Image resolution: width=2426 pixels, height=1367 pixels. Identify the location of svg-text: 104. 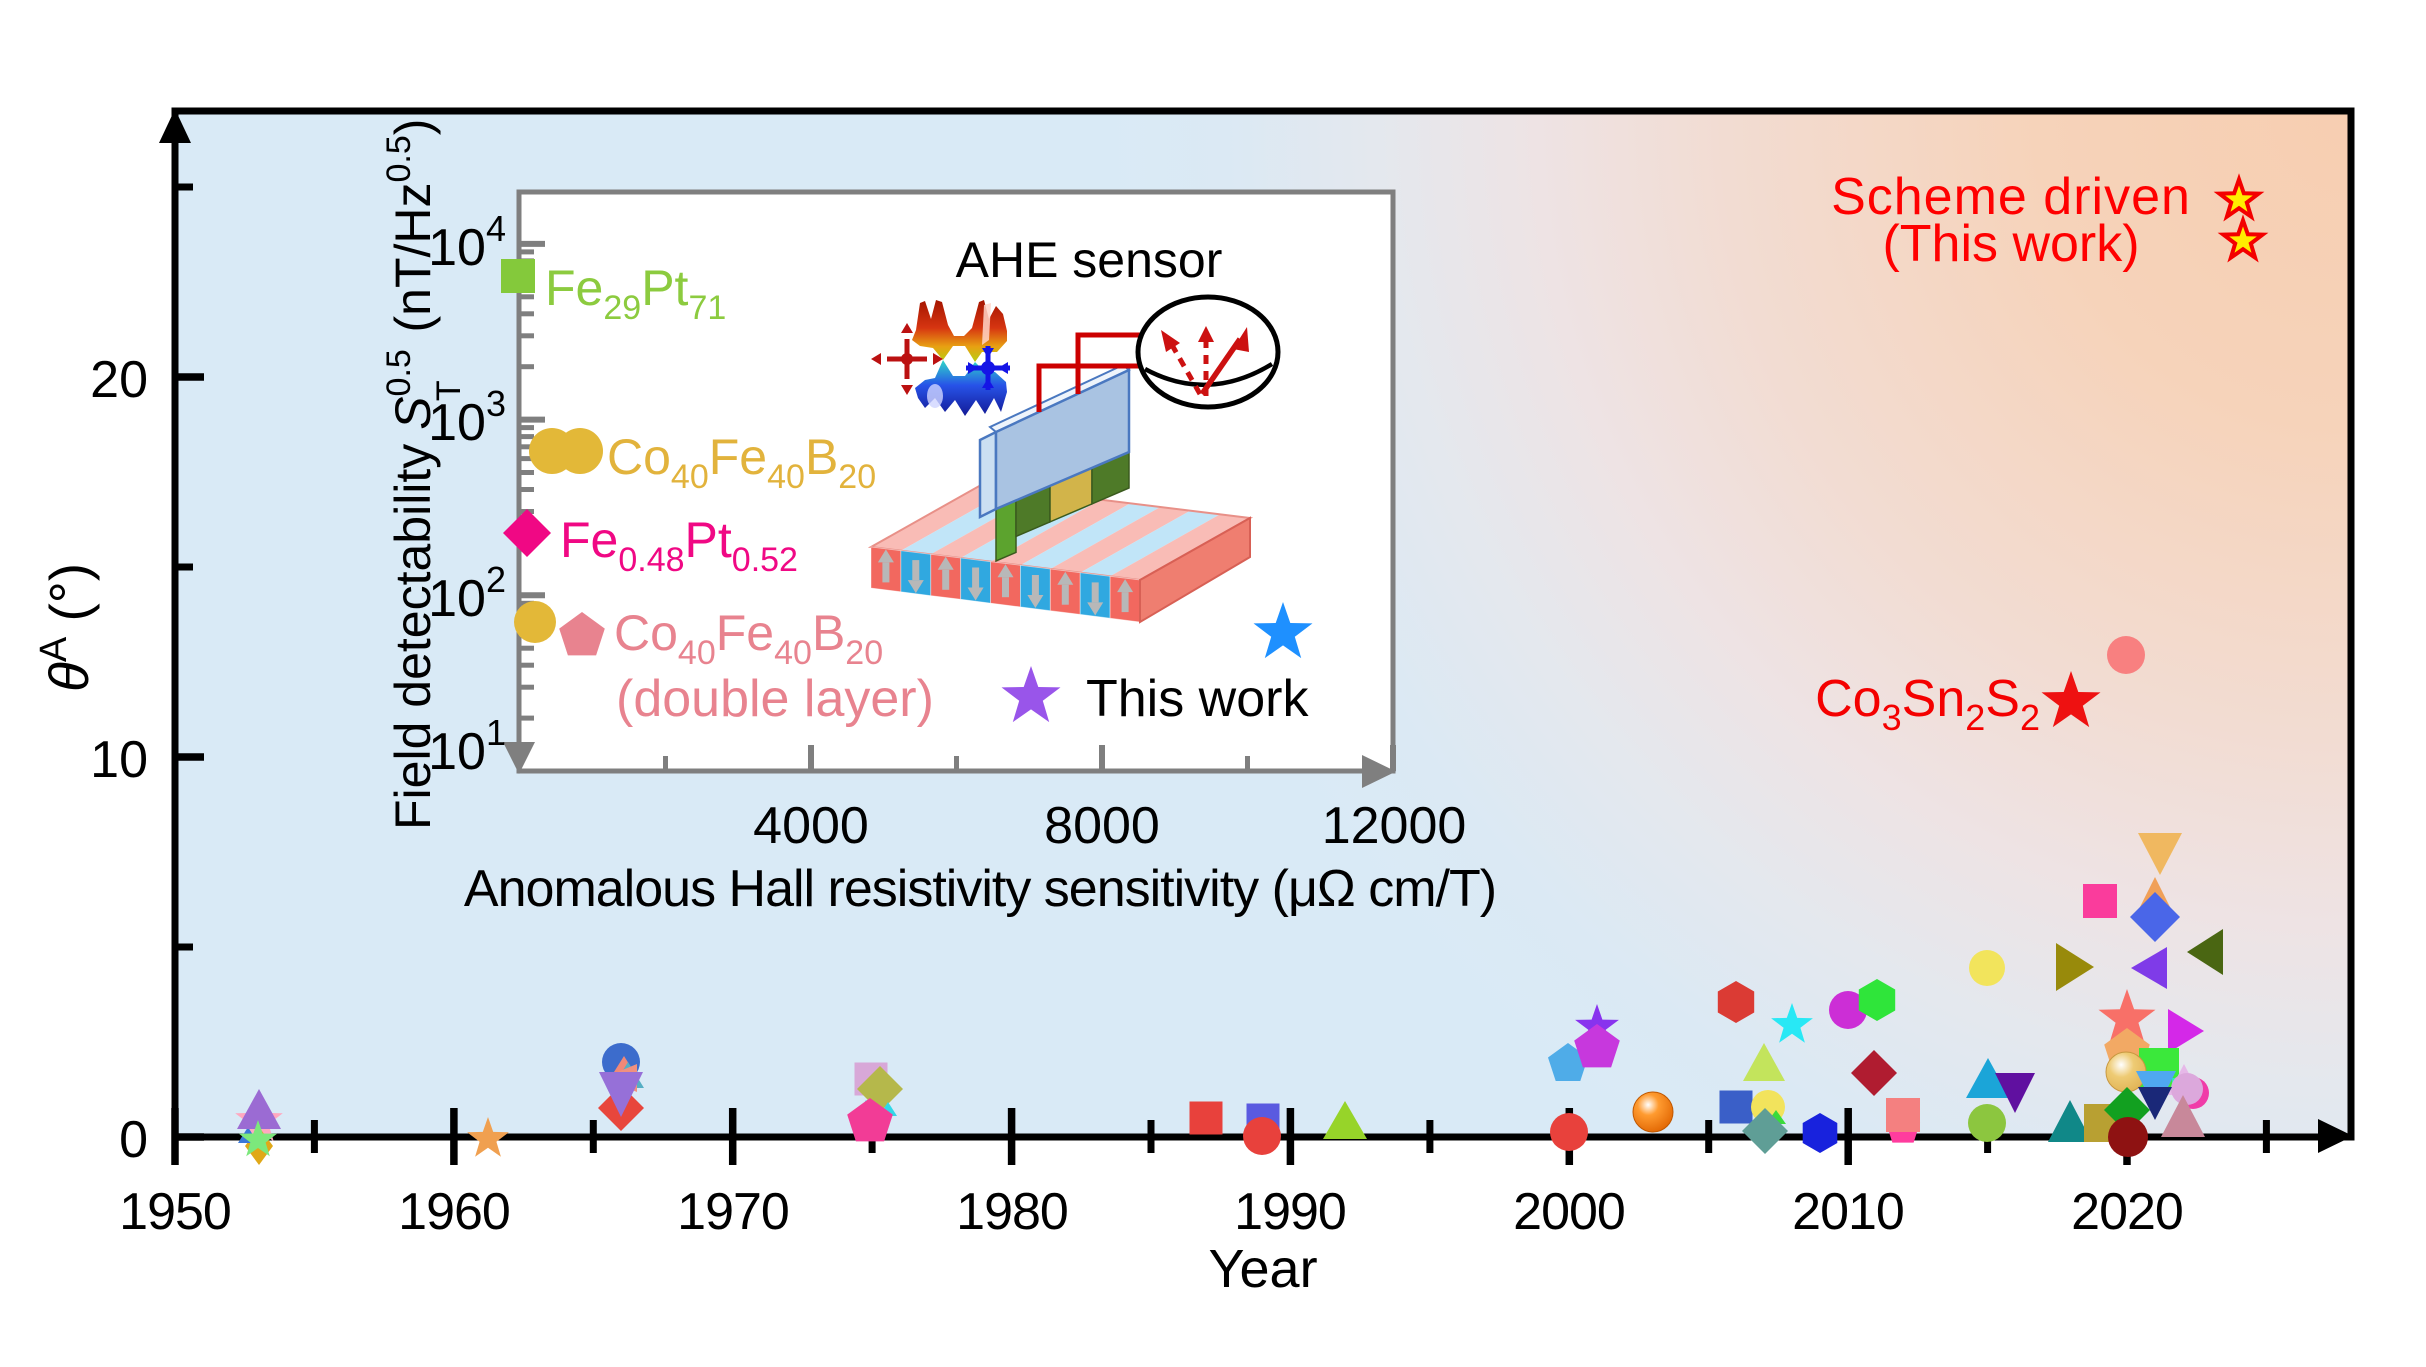
(467, 242).